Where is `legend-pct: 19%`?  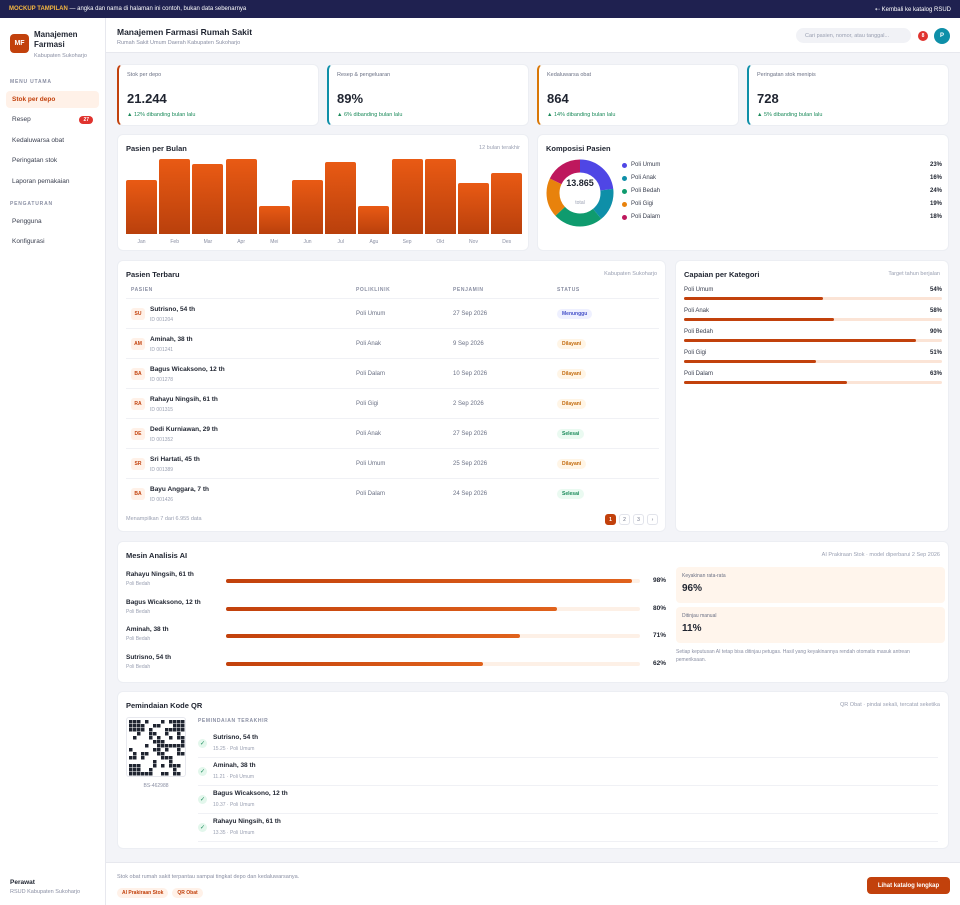
legend-pct: 19% is located at coordinates (936, 204).